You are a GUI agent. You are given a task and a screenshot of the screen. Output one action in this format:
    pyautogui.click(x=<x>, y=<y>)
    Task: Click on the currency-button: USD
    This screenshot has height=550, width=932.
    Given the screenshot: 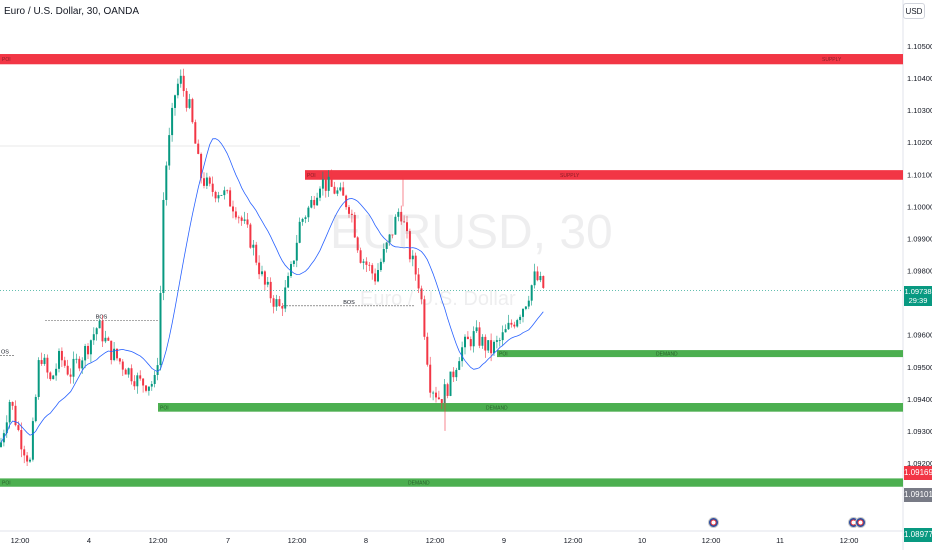 What is the action you would take?
    pyautogui.click(x=914, y=11)
    